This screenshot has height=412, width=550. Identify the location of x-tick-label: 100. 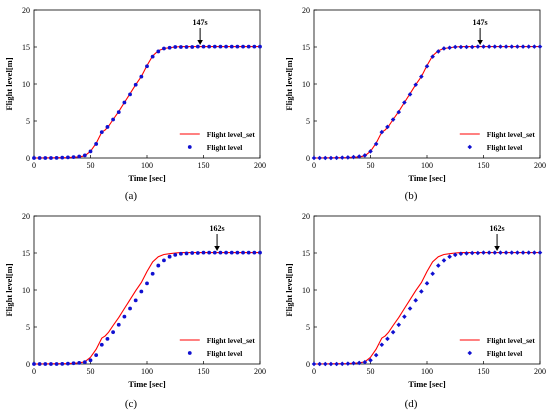
(147, 165).